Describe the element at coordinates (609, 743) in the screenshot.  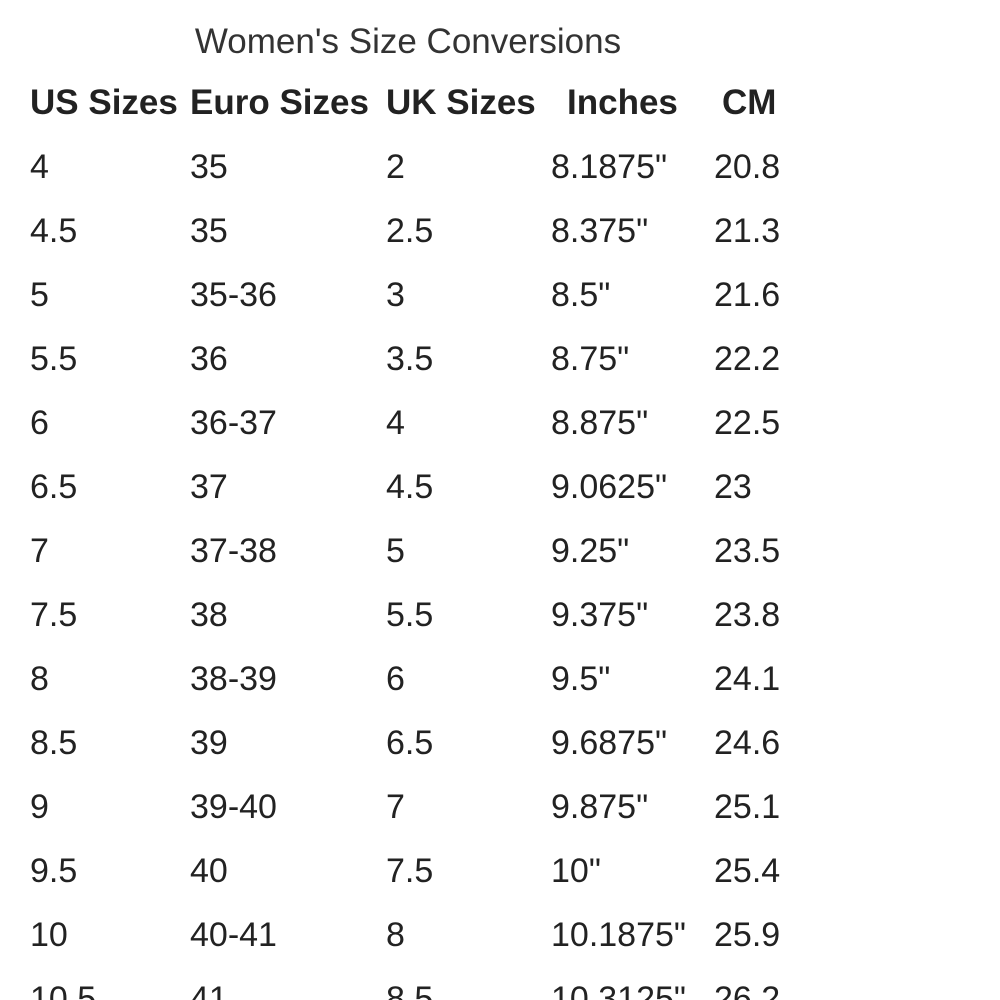
I see `table-cell: 9.6875"` at that location.